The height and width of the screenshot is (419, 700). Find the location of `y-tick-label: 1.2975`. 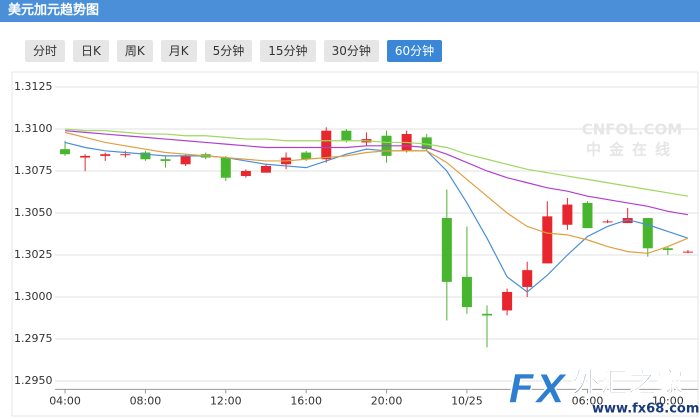

y-tick-label: 1.2975 is located at coordinates (33, 338).